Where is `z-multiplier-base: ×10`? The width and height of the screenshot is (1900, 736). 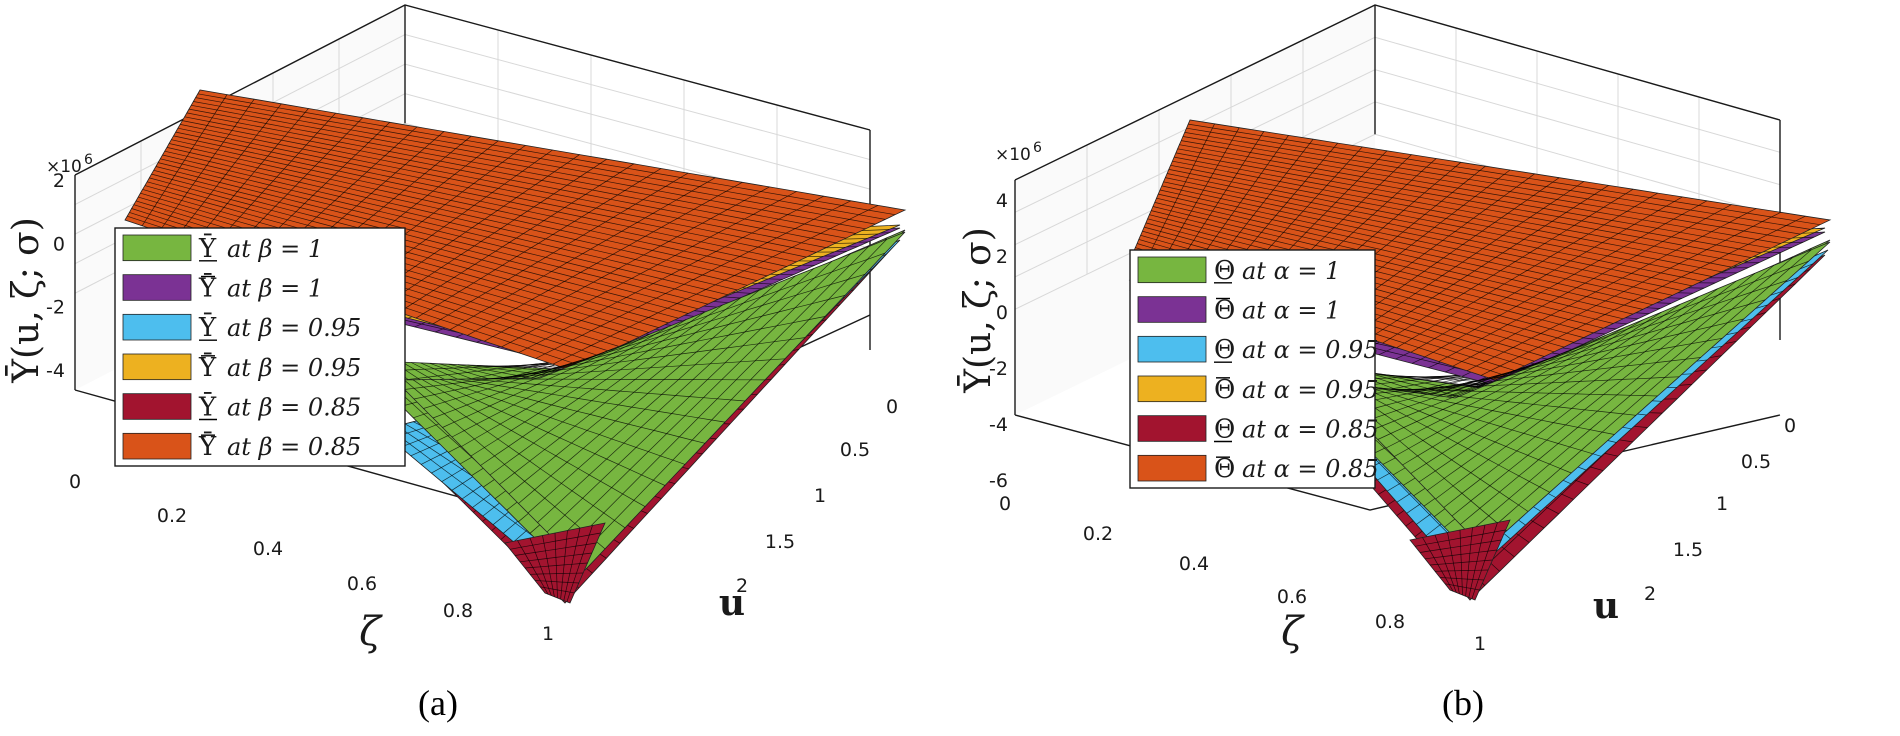 z-multiplier-base: ×10 is located at coordinates (64, 167).